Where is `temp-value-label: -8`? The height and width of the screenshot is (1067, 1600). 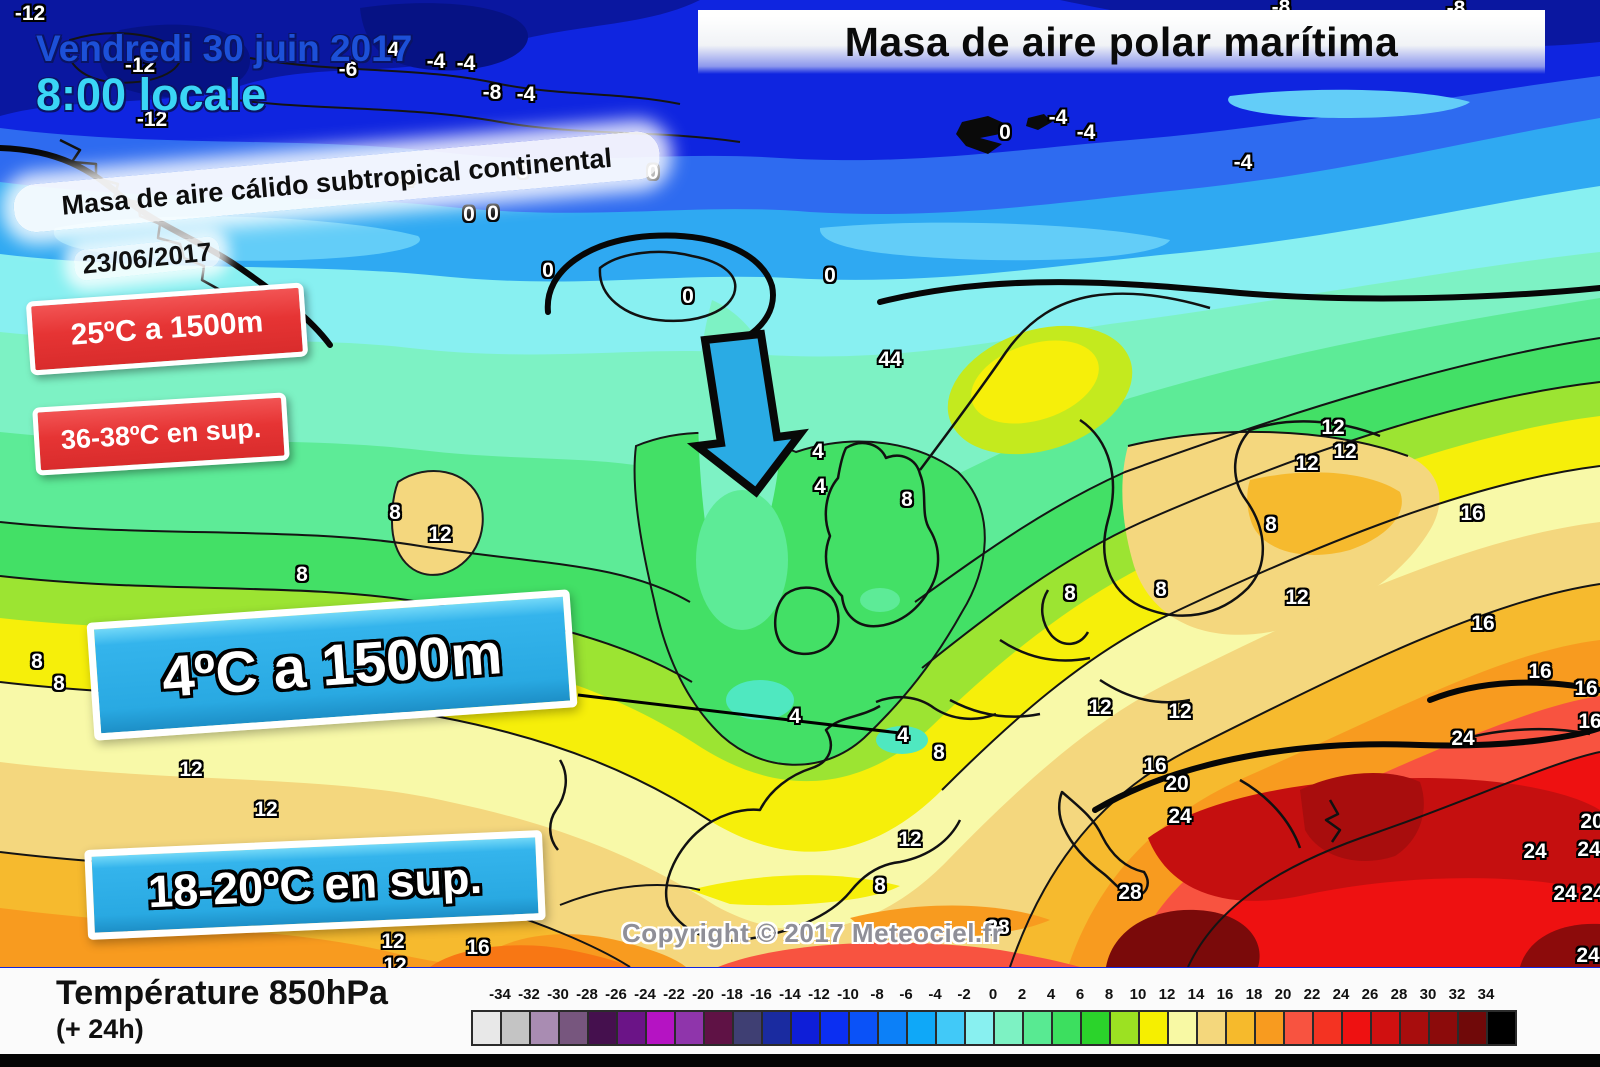 temp-value-label: -8 is located at coordinates (492, 92).